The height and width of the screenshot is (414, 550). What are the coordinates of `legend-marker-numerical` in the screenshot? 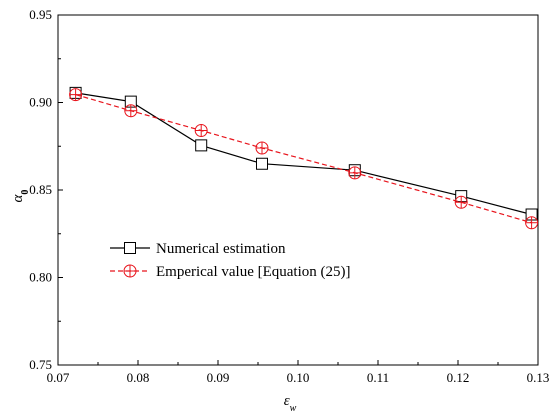 It's located at (130, 248).